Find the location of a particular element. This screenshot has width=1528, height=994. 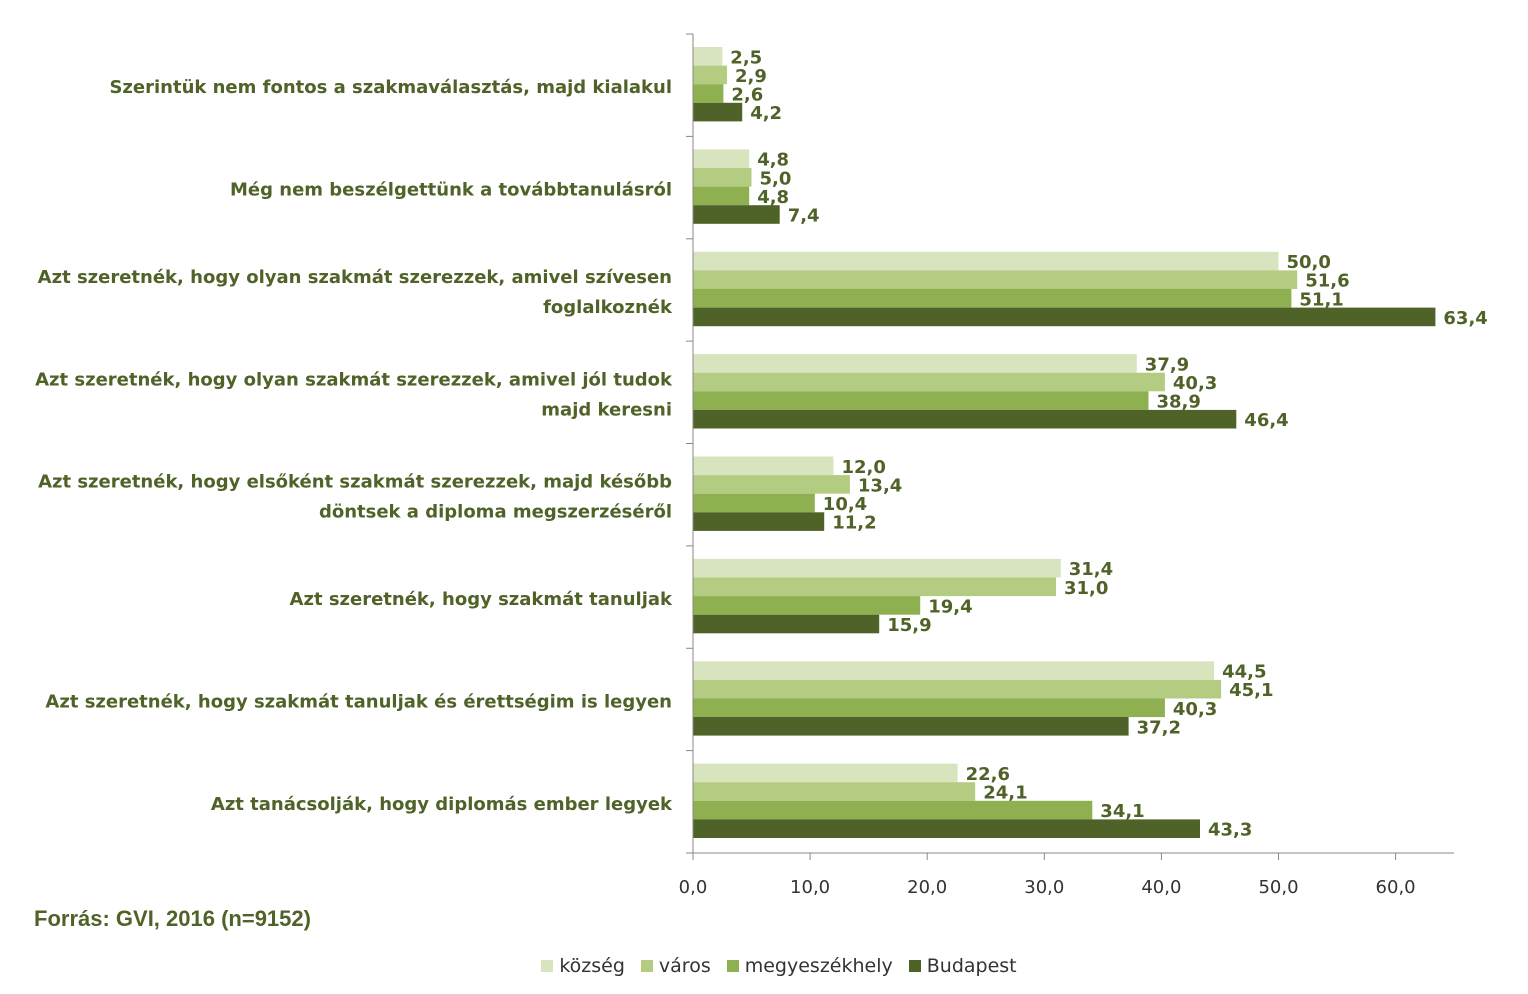

bar-5-község is located at coordinates (763, 466).